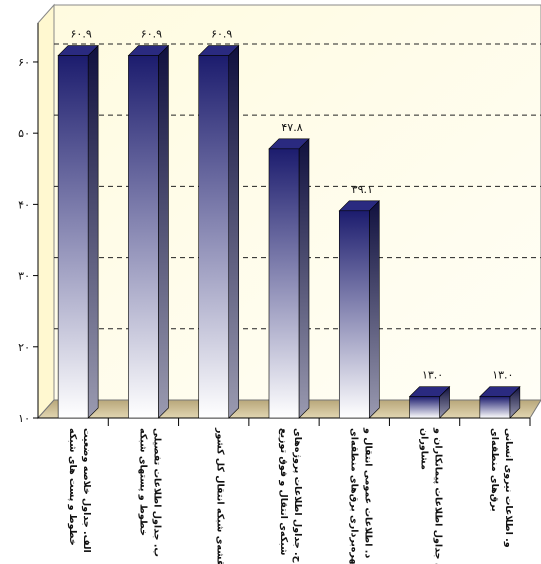  What do you see at coordinates (367, 492) in the screenshot?
I see `x-tick-label: د. اطلاعات عمومی انتقال و` at bounding box center [367, 492].